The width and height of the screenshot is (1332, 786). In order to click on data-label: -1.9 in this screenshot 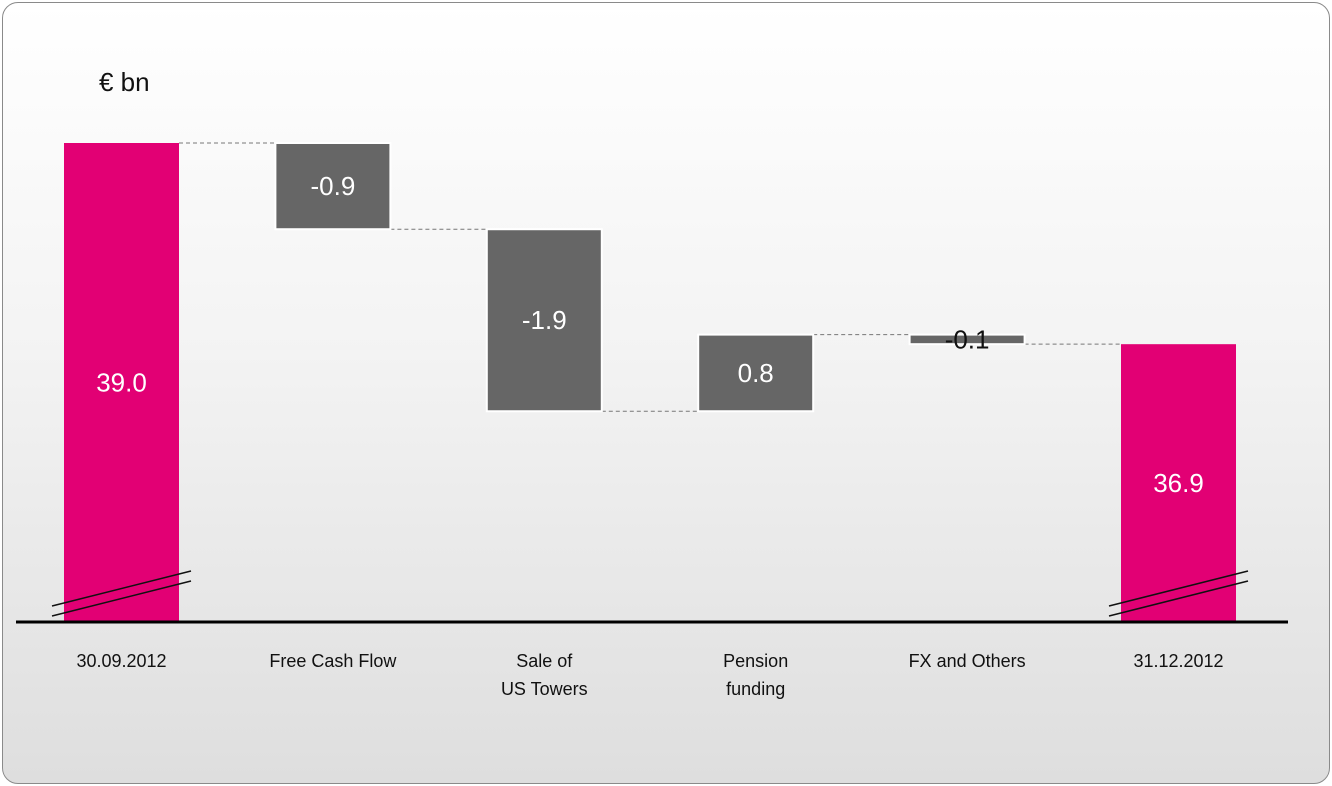, I will do `click(544, 320)`.